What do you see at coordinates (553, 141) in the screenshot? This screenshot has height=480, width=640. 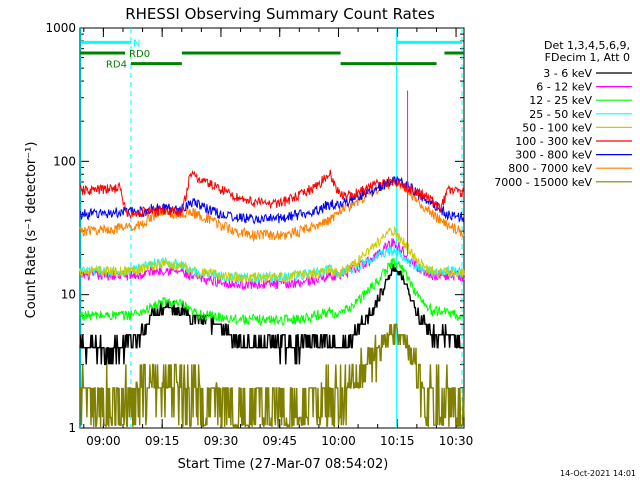 I see `legend-label: 100 - 300 keV` at bounding box center [553, 141].